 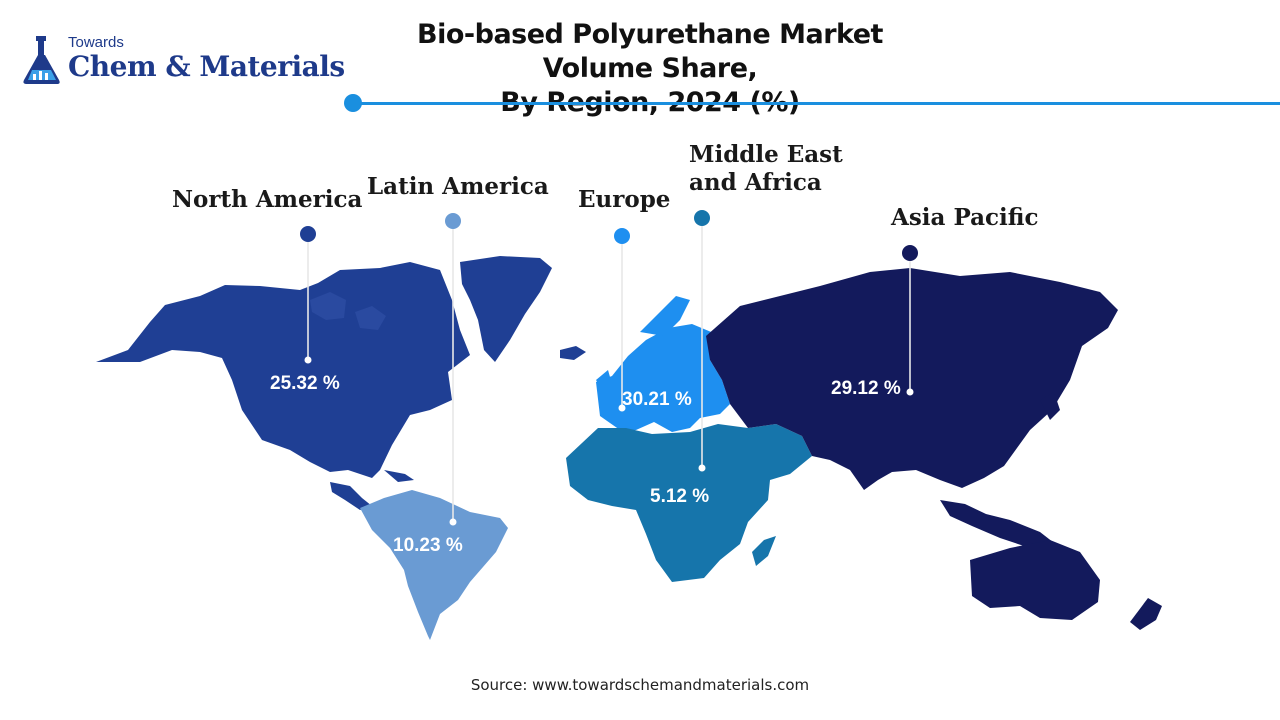 I want to click on value-north-america: 25.32 %, so click(x=305, y=383).